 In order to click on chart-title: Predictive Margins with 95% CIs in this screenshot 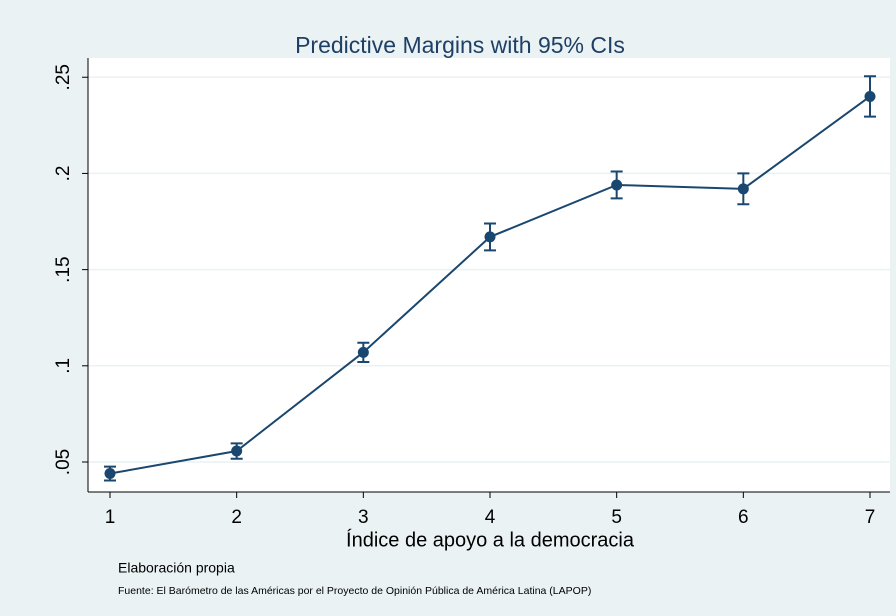, I will do `click(460, 45)`.